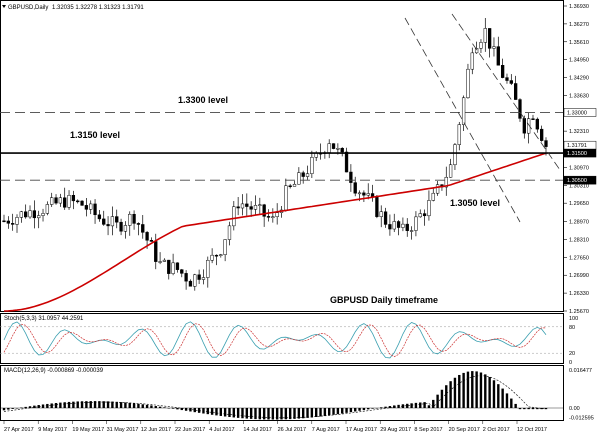 The image size is (600, 437). I want to click on price-badge, so click(580, 112).